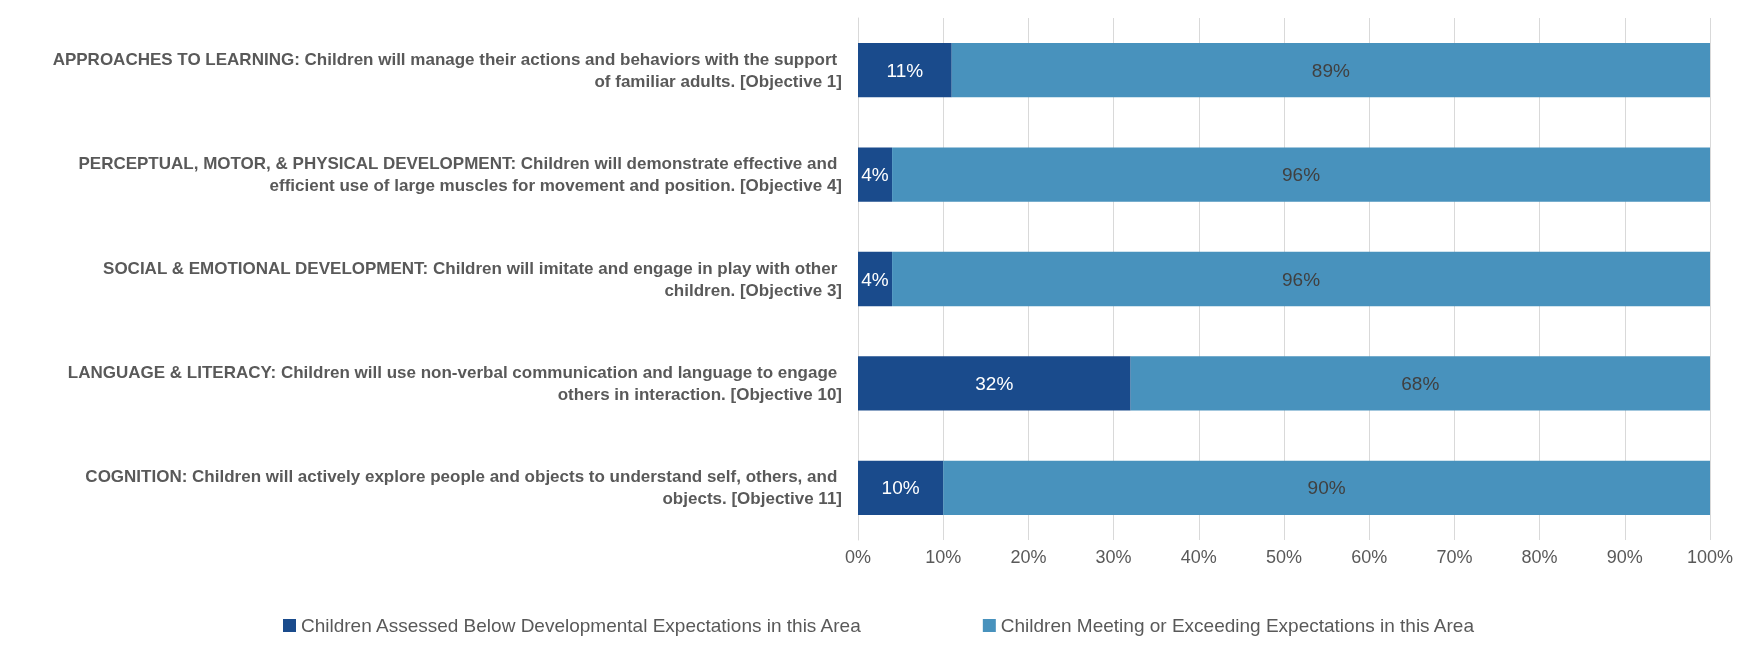  Describe the element at coordinates (460, 175) in the screenshot. I see `y-tick-label: PERCEPTUAL, MOTOR, & PHYSICAL DEVELOPMENT: Children will demonstrate effective and efficient use of large muscles for movement and position. [Objective 4]` at that location.